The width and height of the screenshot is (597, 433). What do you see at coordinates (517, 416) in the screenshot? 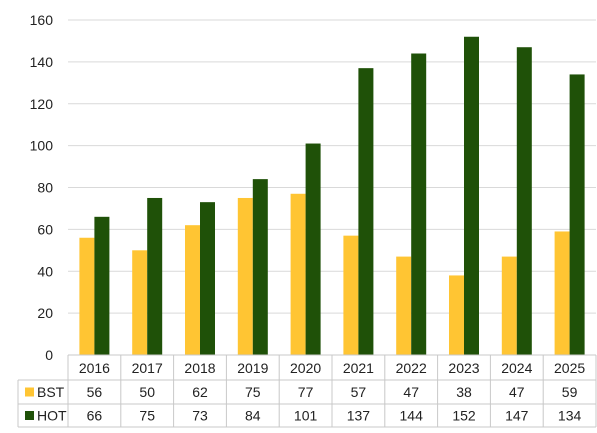
I see `table-cell-hot: 147` at bounding box center [517, 416].